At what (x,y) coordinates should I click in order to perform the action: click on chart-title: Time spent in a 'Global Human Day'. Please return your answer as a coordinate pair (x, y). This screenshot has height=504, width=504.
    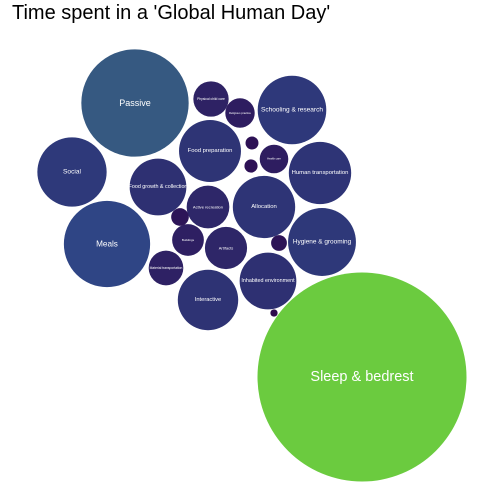
    Looking at the image, I should click on (171, 13).